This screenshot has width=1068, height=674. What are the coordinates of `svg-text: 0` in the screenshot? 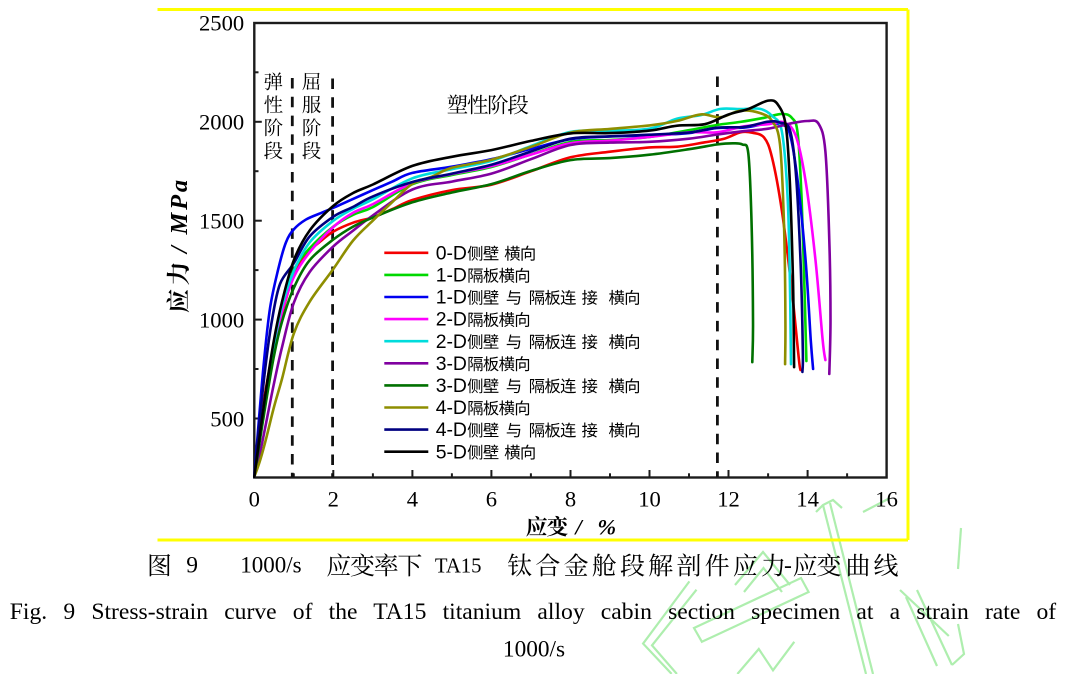 It's located at (254, 499).